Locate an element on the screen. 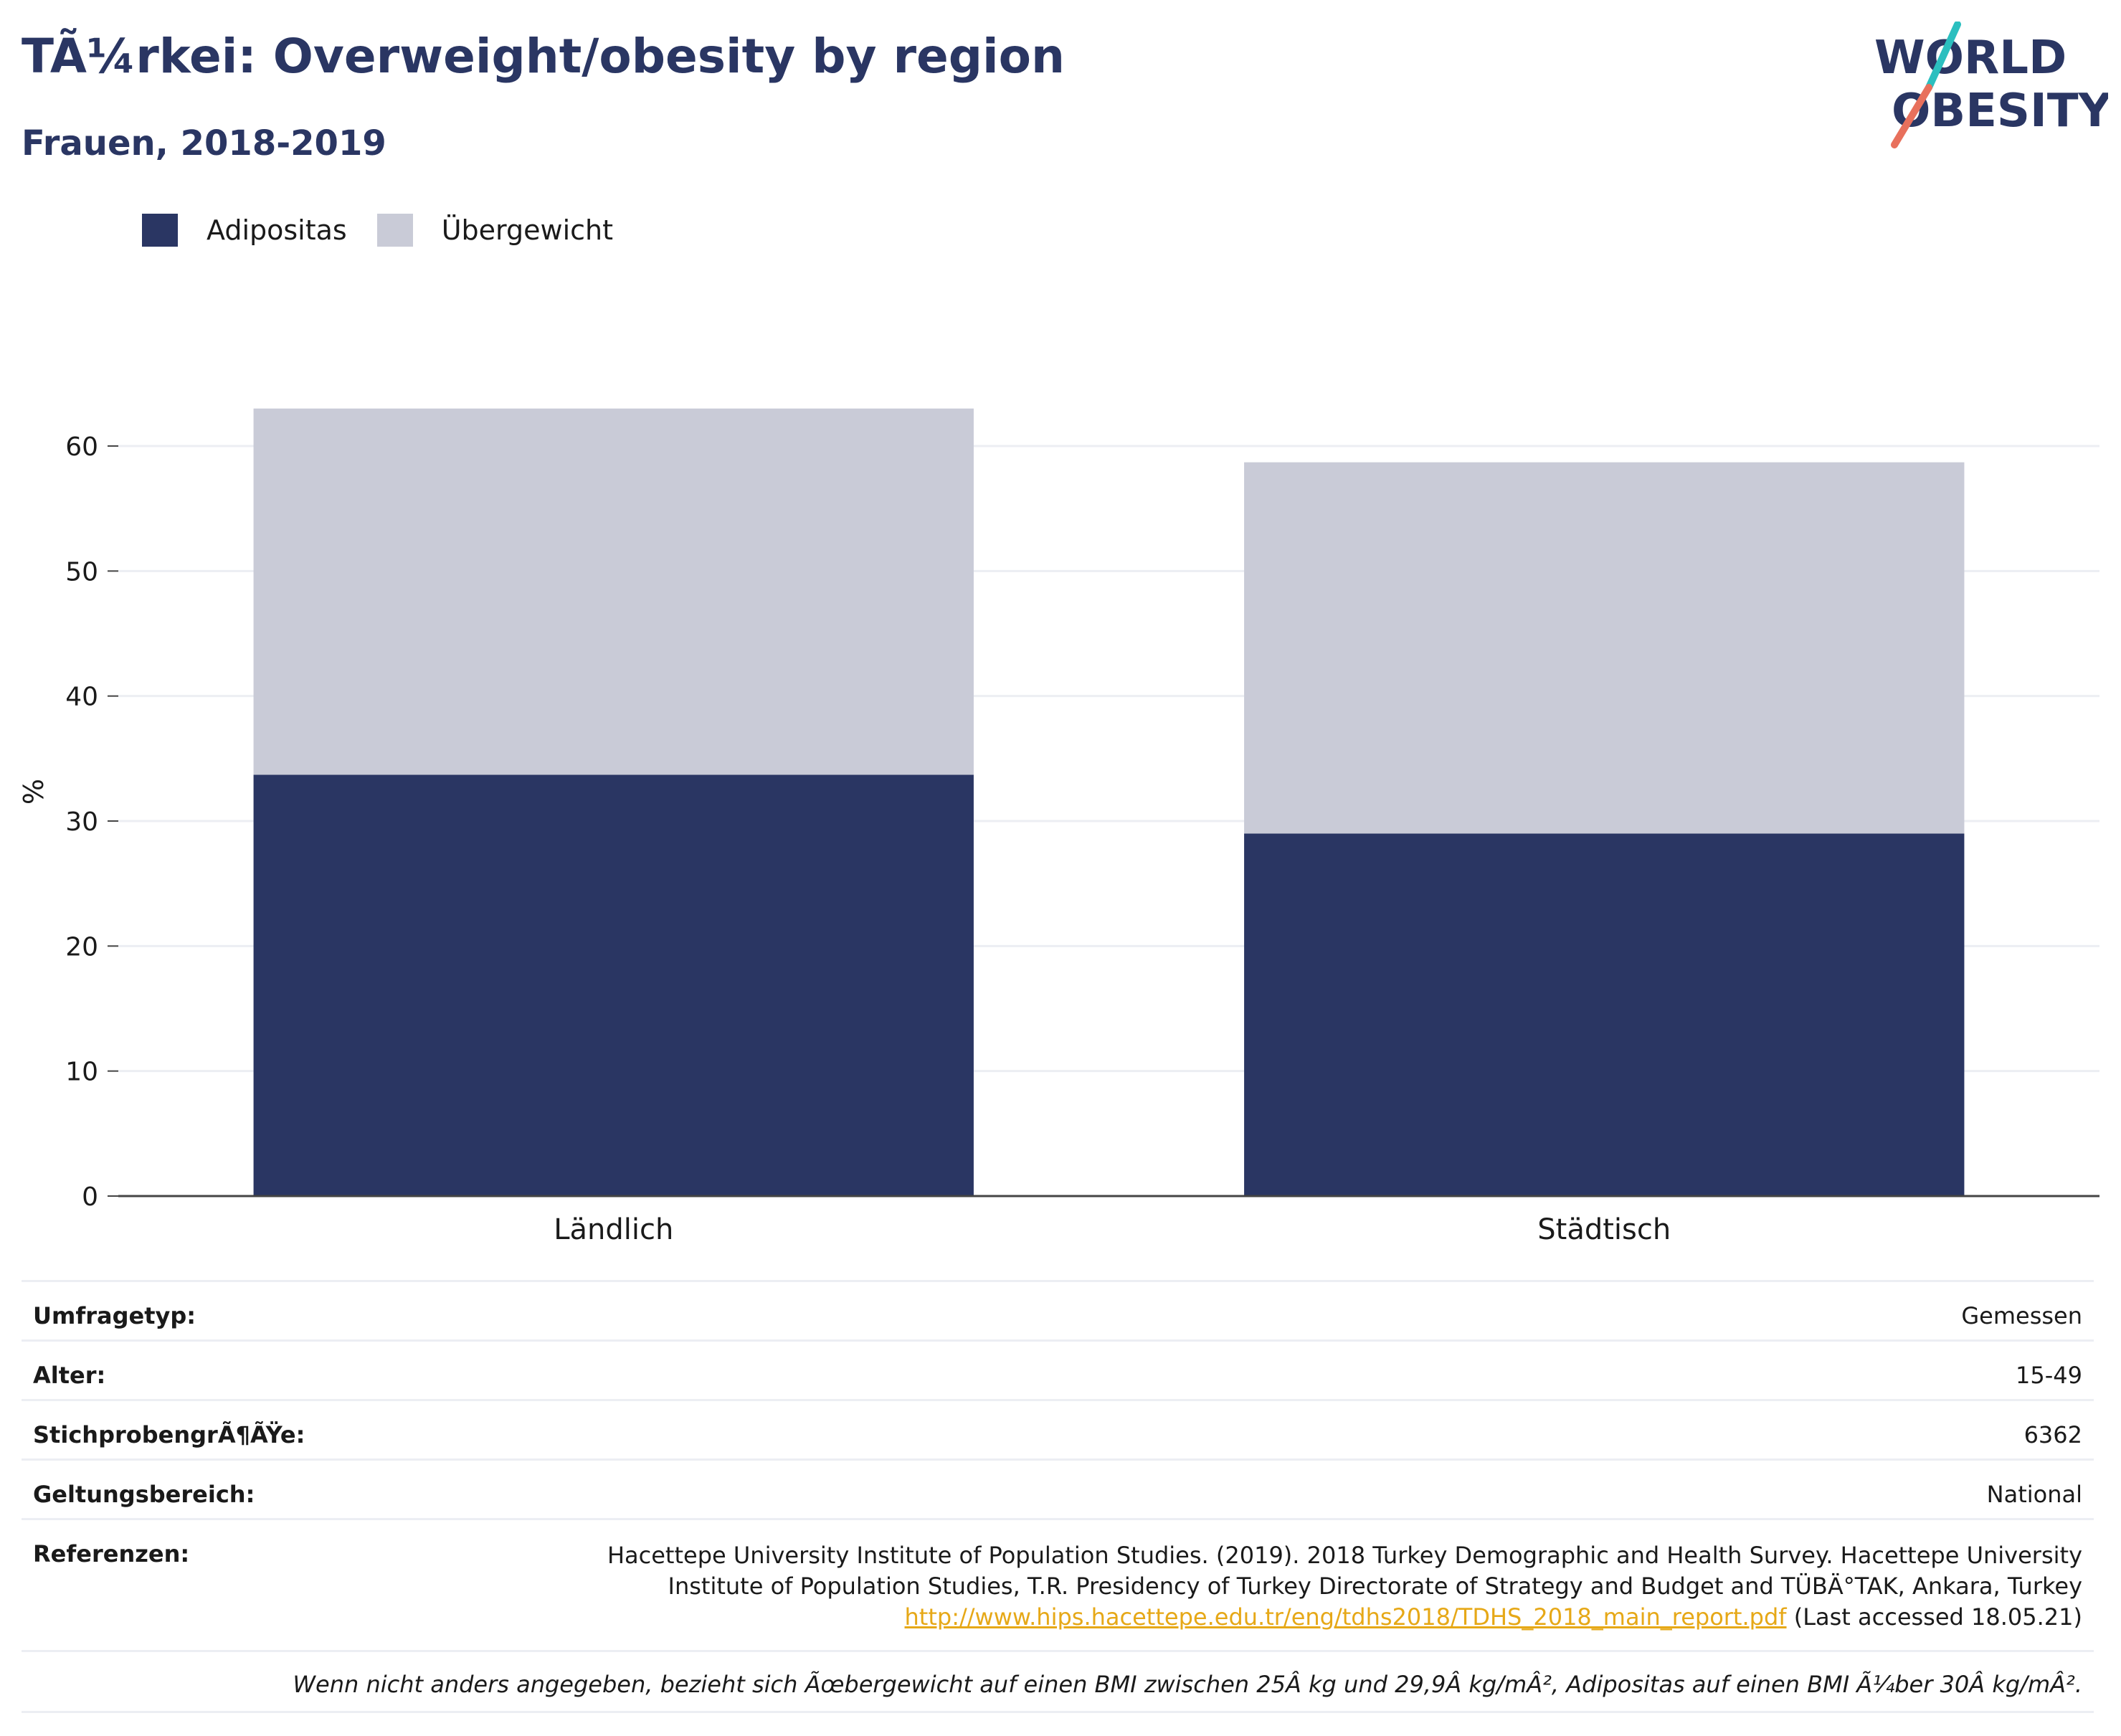 The image size is (2121, 1736). legend-item-overweight: Übergewicht is located at coordinates (494, 230).